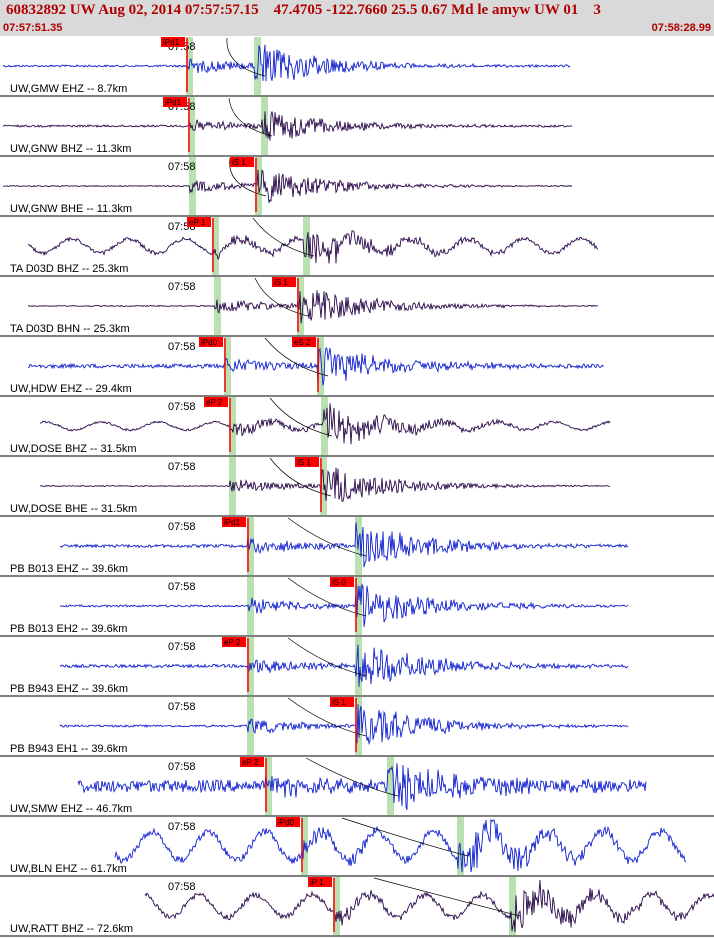  Describe the element at coordinates (69, 569) in the screenshot. I see `station-label: PB B013 EHZ -- 39.6km` at that location.